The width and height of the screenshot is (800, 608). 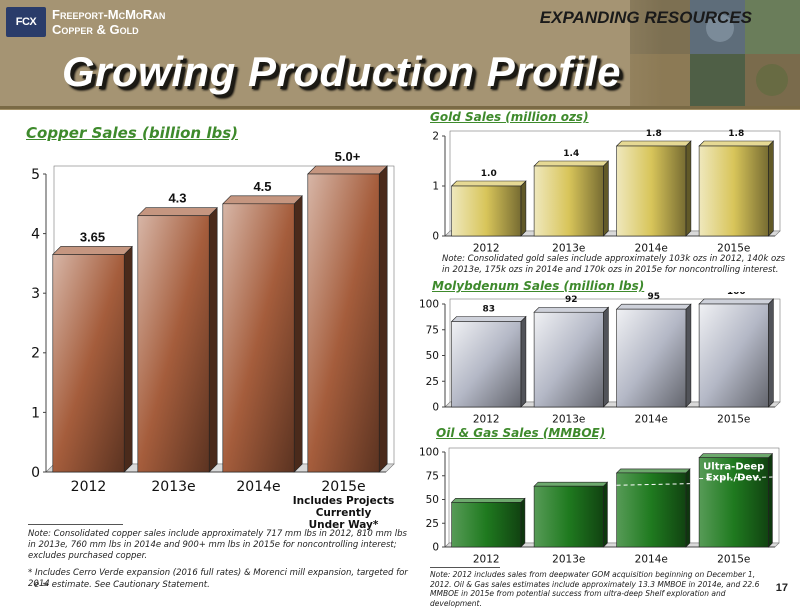 What do you see at coordinates (35, 175) in the screenshot?
I see `copper-y-tick-label: 5` at bounding box center [35, 175].